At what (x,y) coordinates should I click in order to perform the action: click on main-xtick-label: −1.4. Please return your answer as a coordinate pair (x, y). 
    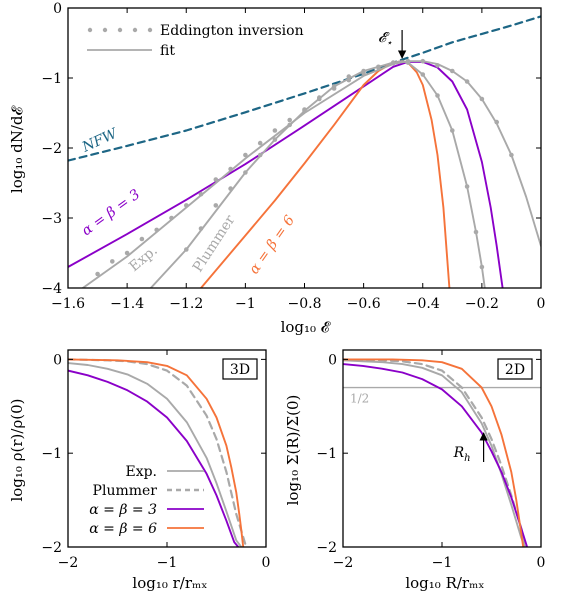
    Looking at the image, I should click on (127, 304).